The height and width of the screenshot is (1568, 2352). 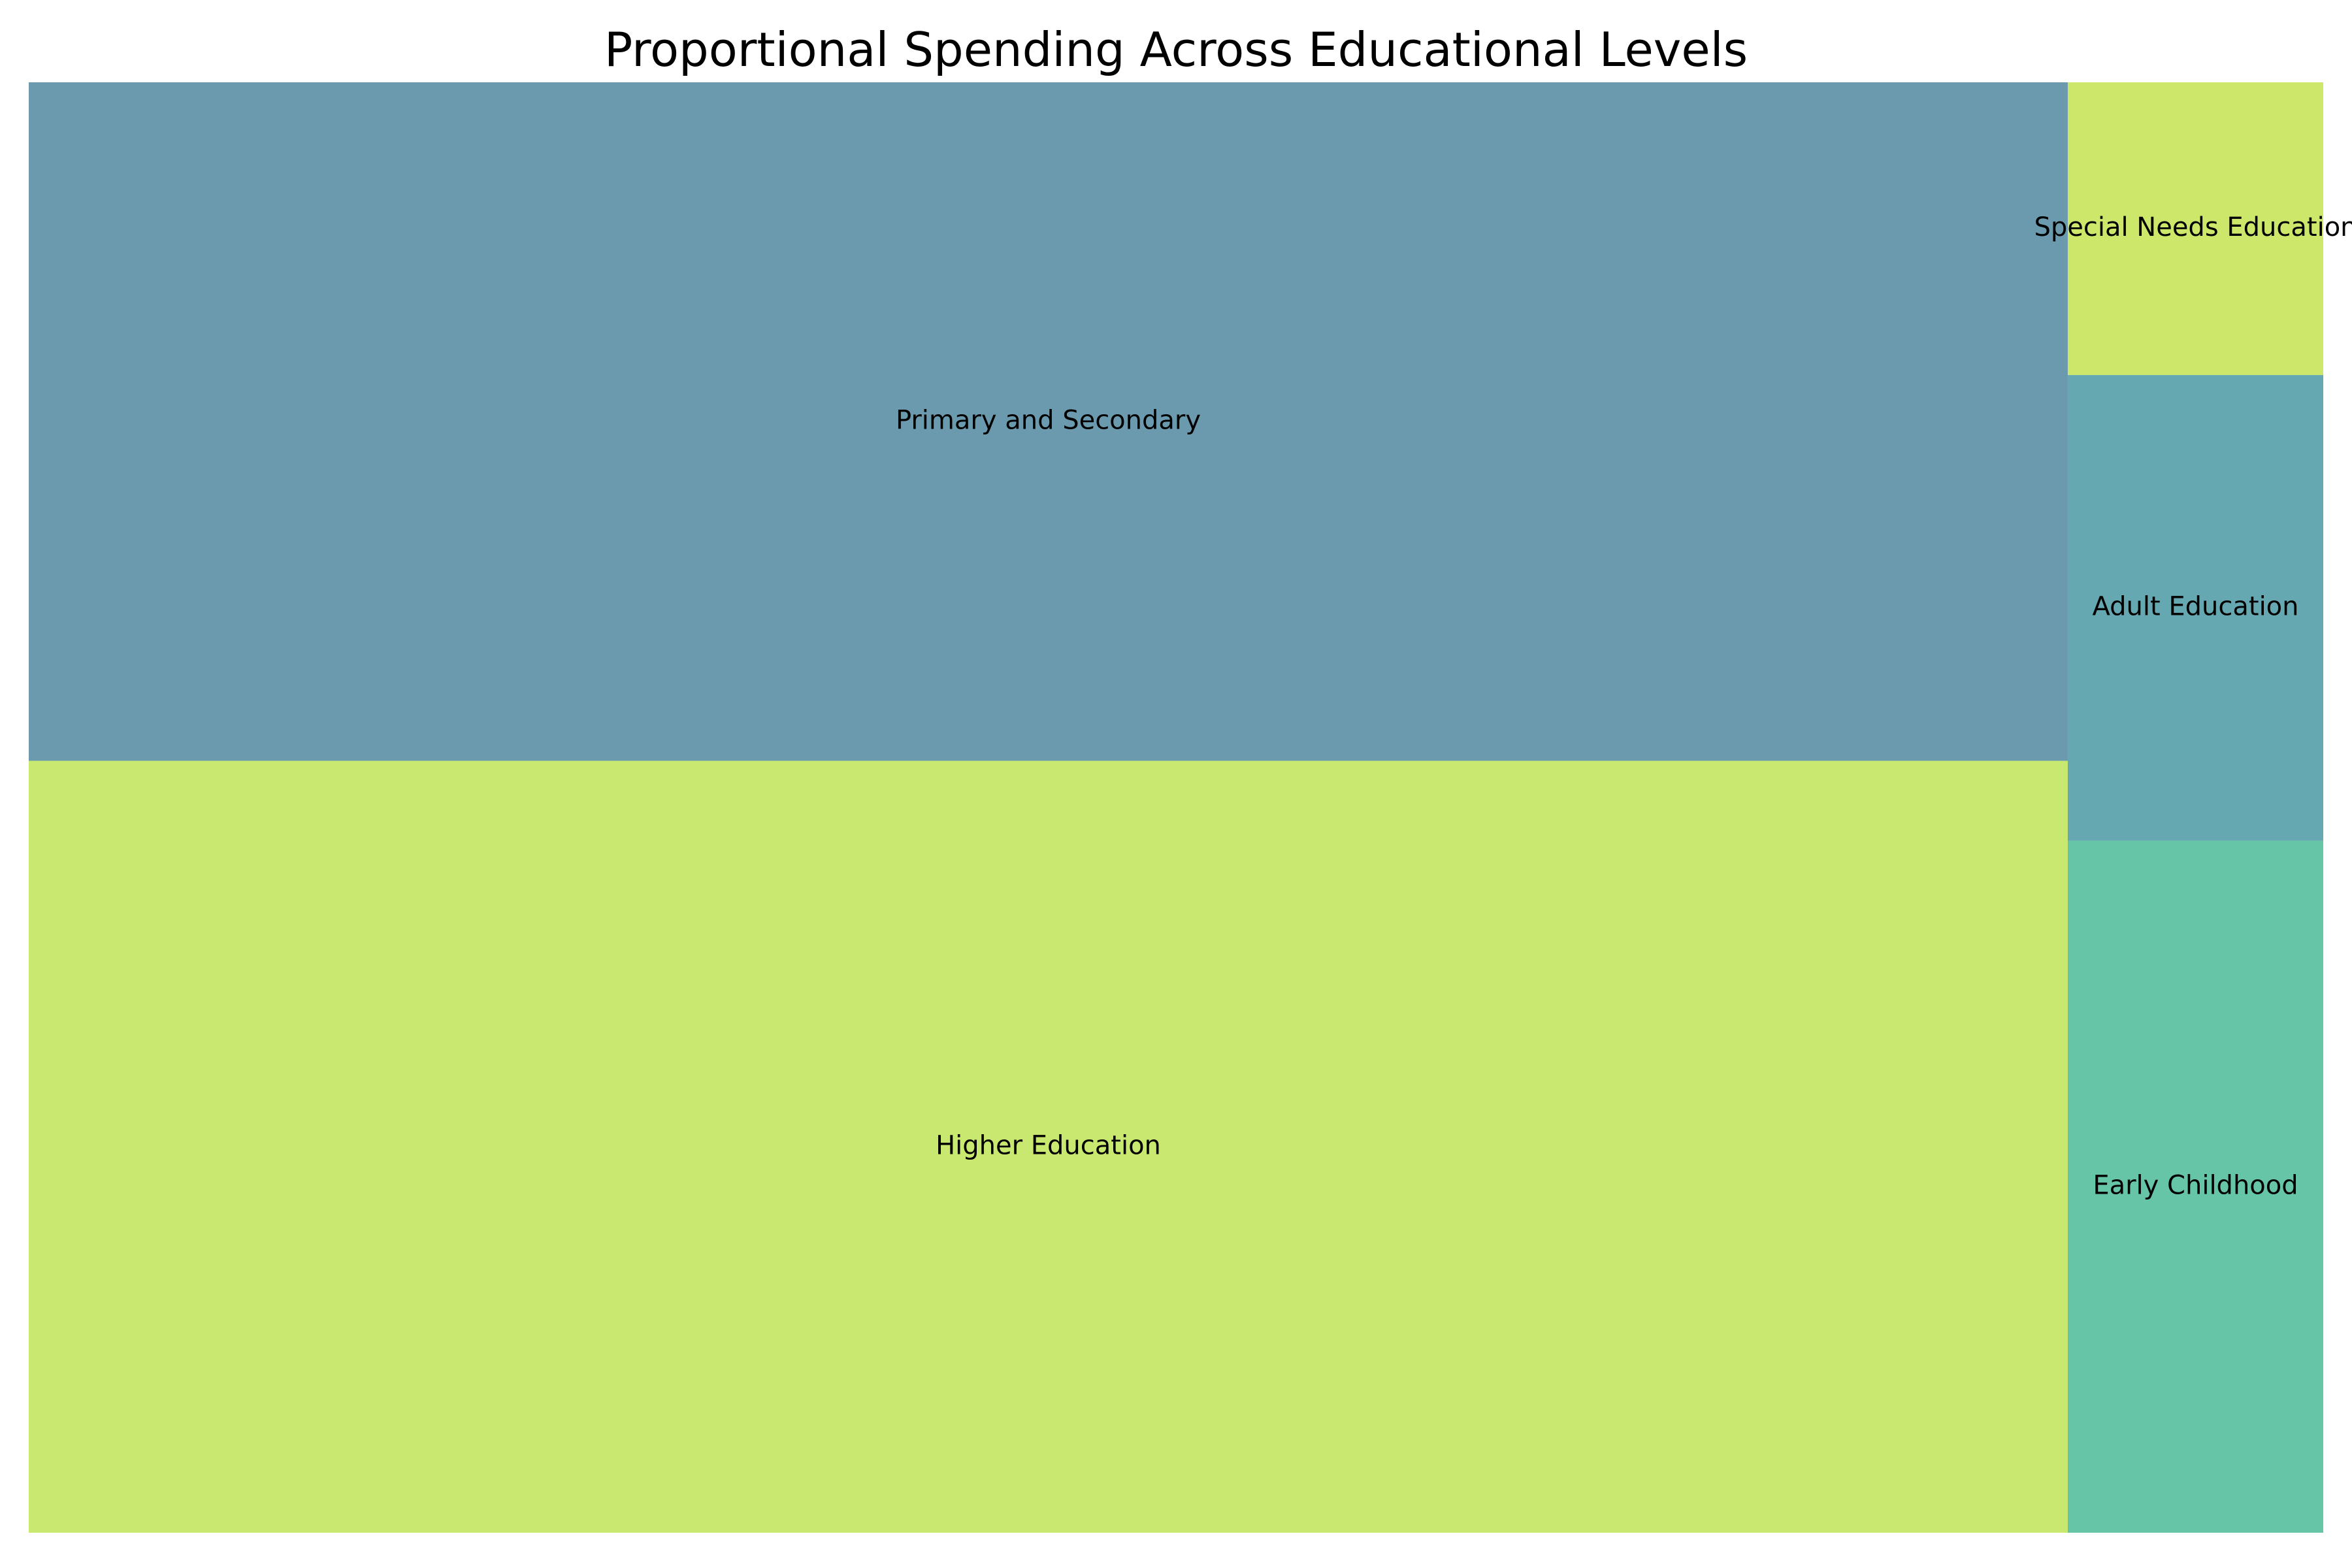 I want to click on tile-label-primary-and-secondary: Primary and Secondary, so click(x=1048, y=420).